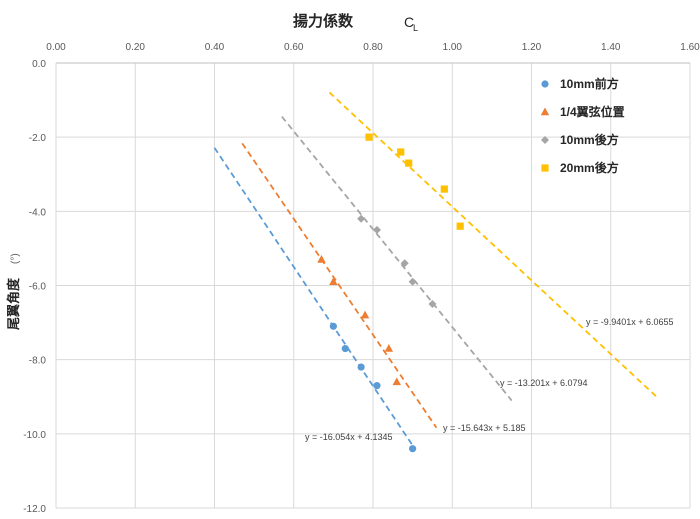  What do you see at coordinates (294, 47) in the screenshot?
I see `x-tick-label: 0.60` at bounding box center [294, 47].